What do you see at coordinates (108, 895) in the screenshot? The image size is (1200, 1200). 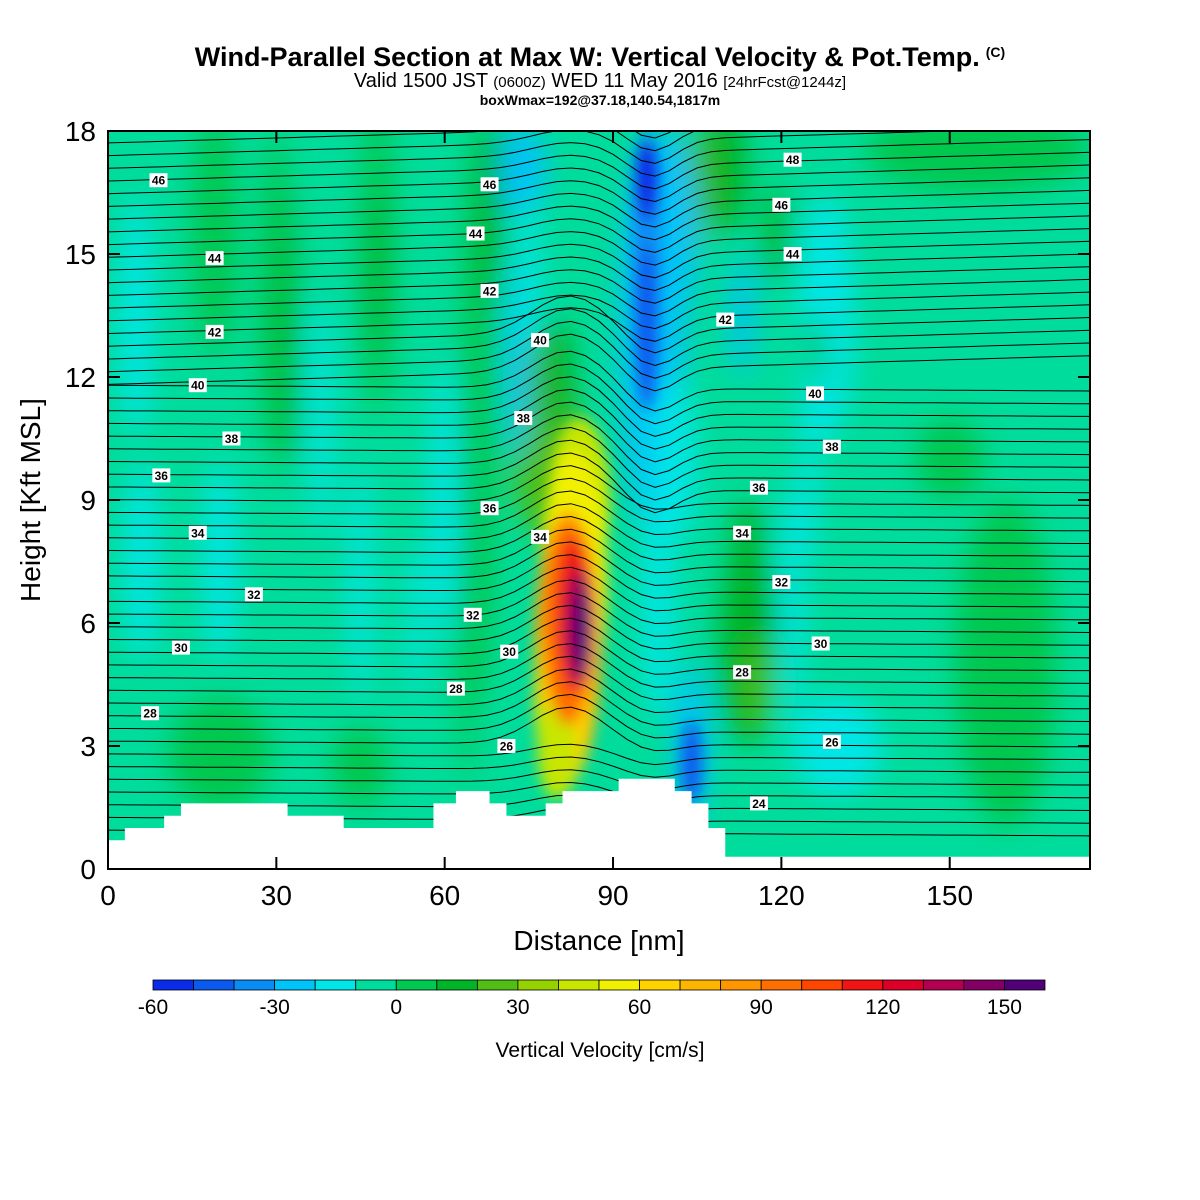 I see `x-tick-label: 0` at bounding box center [108, 895].